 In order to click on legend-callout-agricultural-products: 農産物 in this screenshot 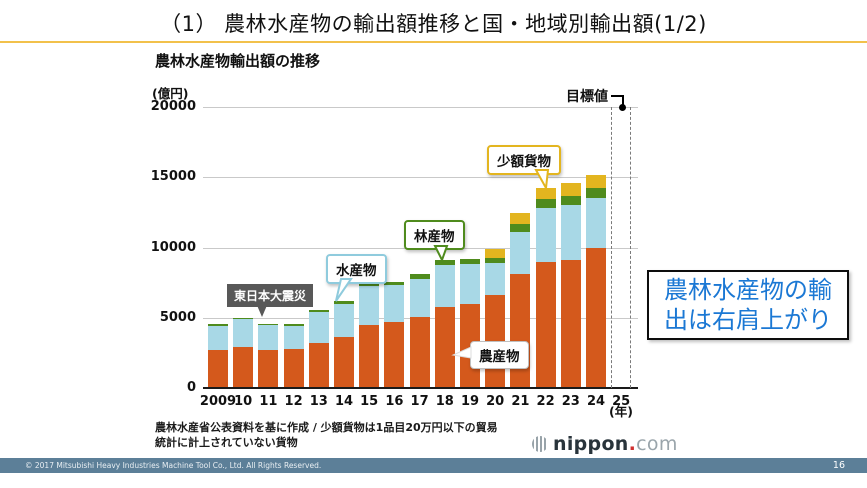, I will do `click(499, 355)`.